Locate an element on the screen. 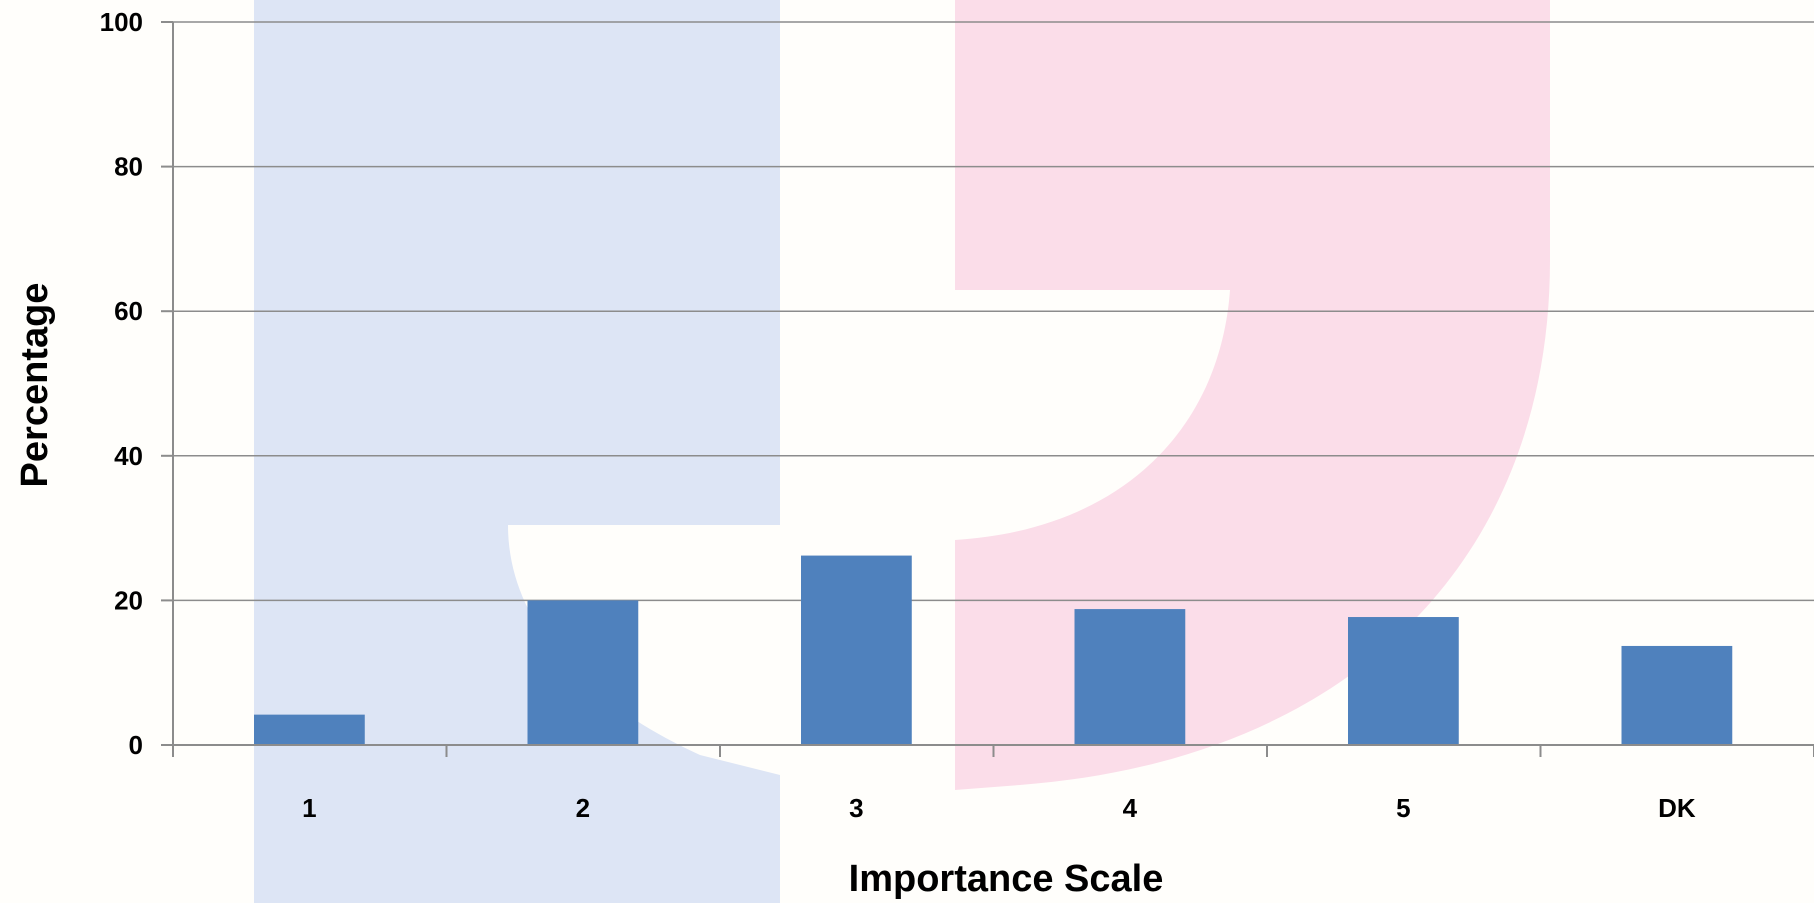  x-axis-title: Importance Scale is located at coordinates (1006, 879).